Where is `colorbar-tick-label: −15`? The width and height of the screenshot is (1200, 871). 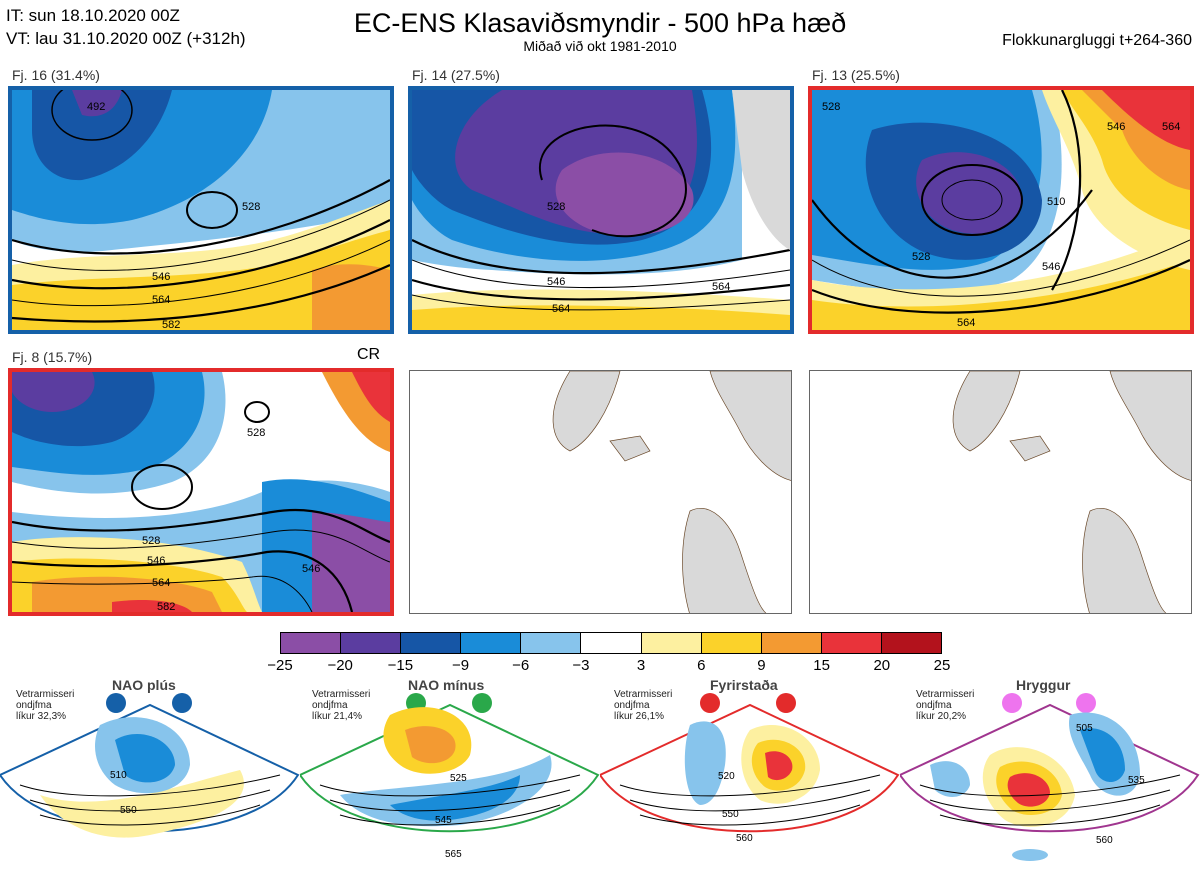 colorbar-tick-label: −15 is located at coordinates (400, 665).